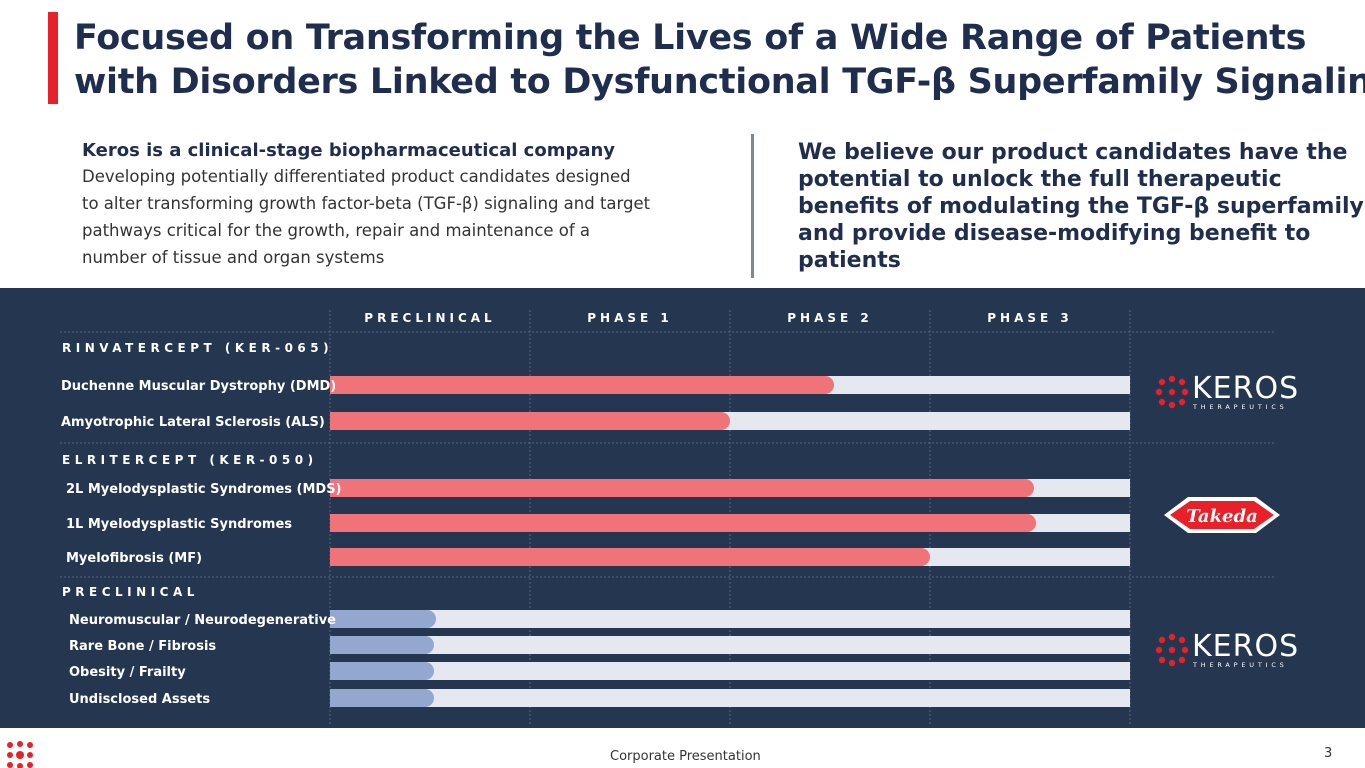 This screenshot has width=1365, height=768. I want to click on footer-logo, so click(20, 754).